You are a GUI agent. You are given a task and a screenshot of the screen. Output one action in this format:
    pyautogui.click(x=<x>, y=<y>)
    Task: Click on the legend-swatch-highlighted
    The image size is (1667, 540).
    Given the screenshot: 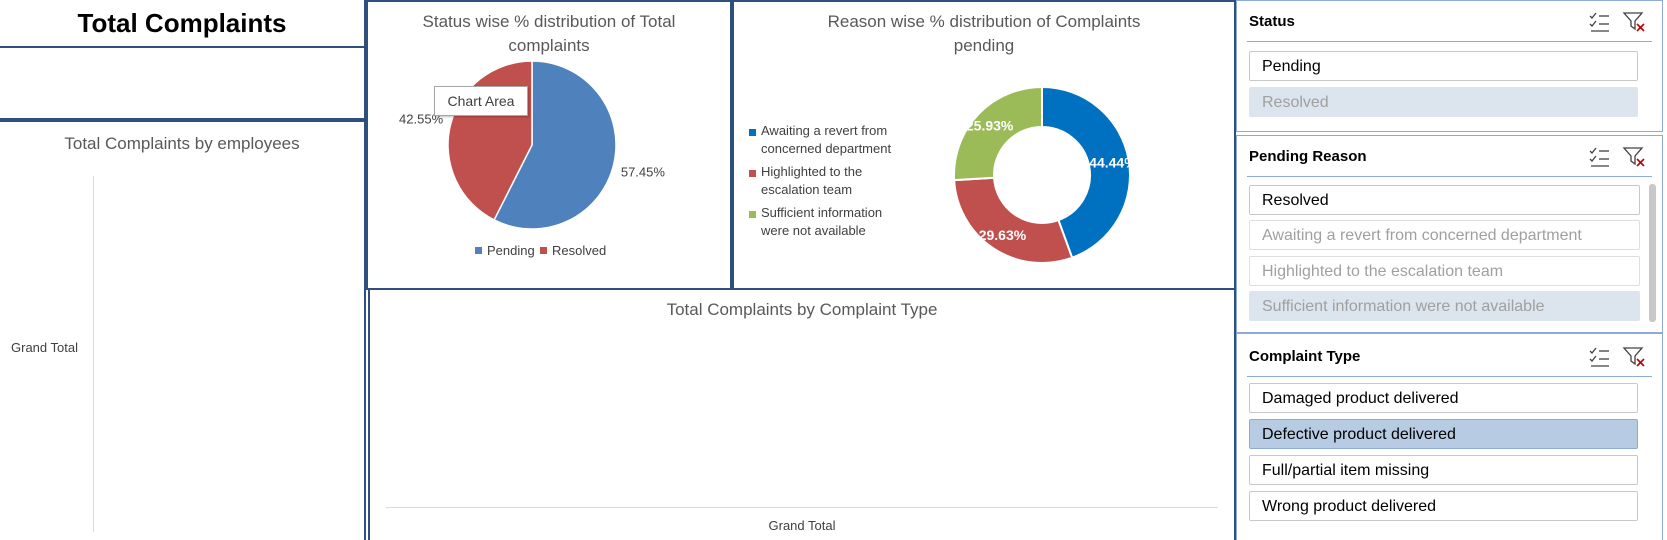 What is the action you would take?
    pyautogui.click(x=752, y=173)
    